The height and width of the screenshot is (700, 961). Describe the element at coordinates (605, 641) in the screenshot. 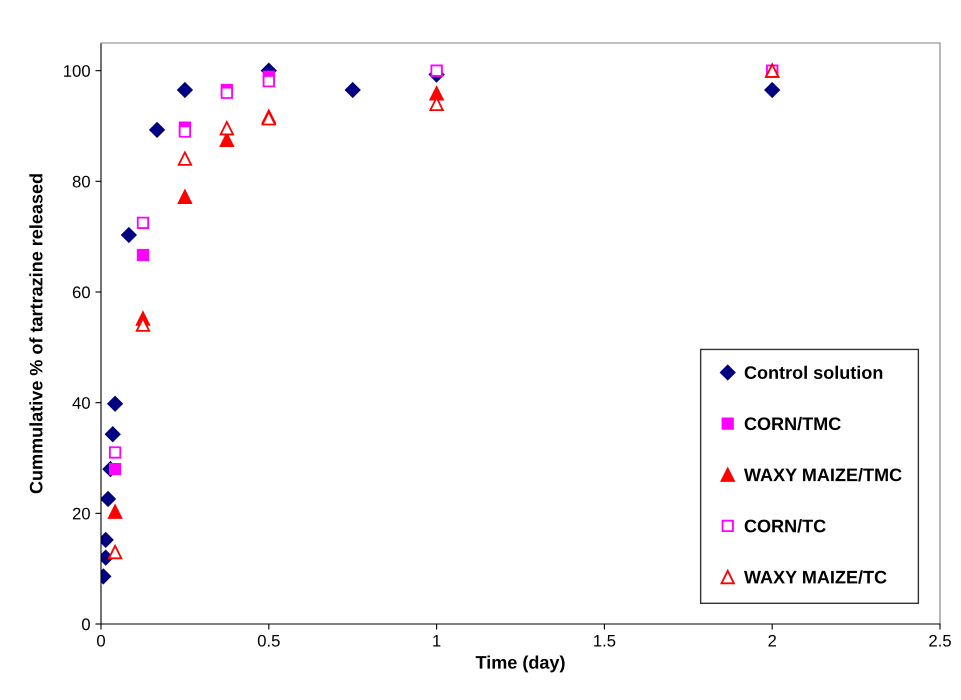

I see `x-tick-label: 1.5` at that location.